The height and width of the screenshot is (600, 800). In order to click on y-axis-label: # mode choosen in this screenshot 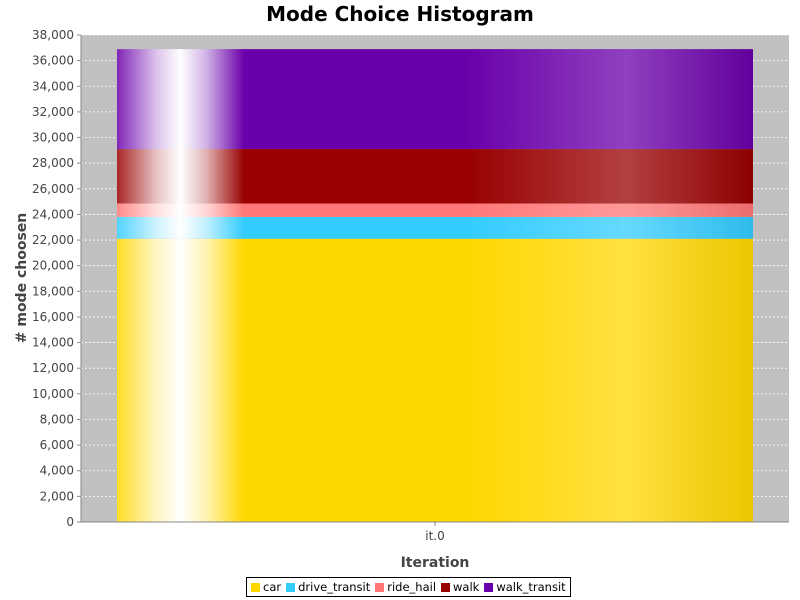, I will do `click(22, 278)`.